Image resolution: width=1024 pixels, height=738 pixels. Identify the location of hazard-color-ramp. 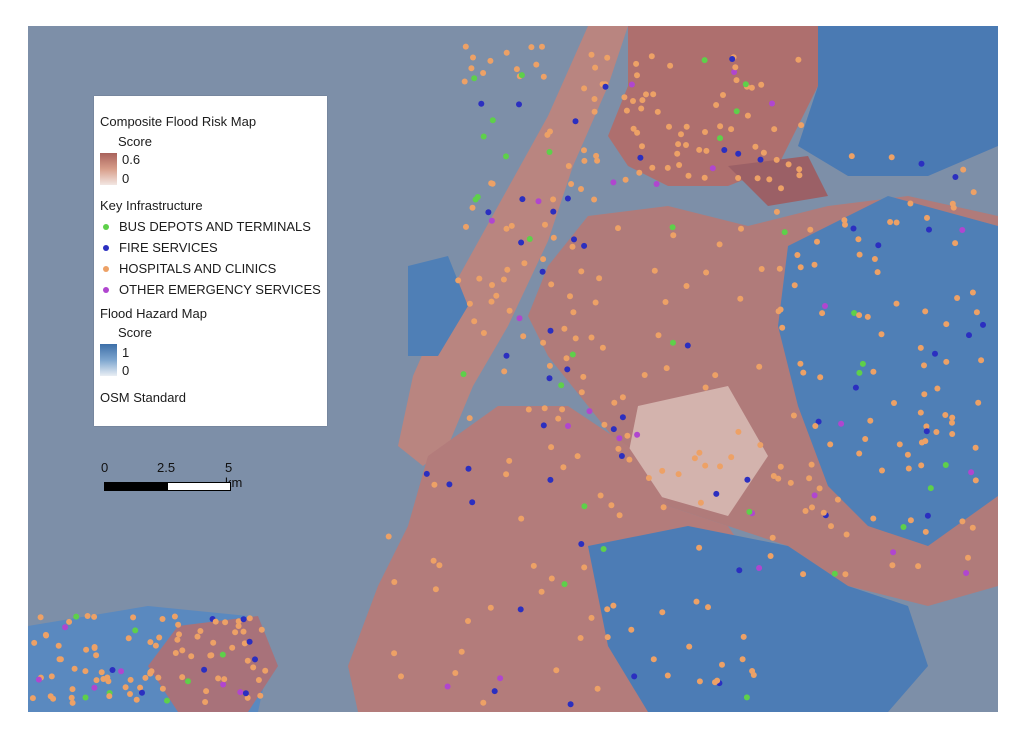
(108, 360).